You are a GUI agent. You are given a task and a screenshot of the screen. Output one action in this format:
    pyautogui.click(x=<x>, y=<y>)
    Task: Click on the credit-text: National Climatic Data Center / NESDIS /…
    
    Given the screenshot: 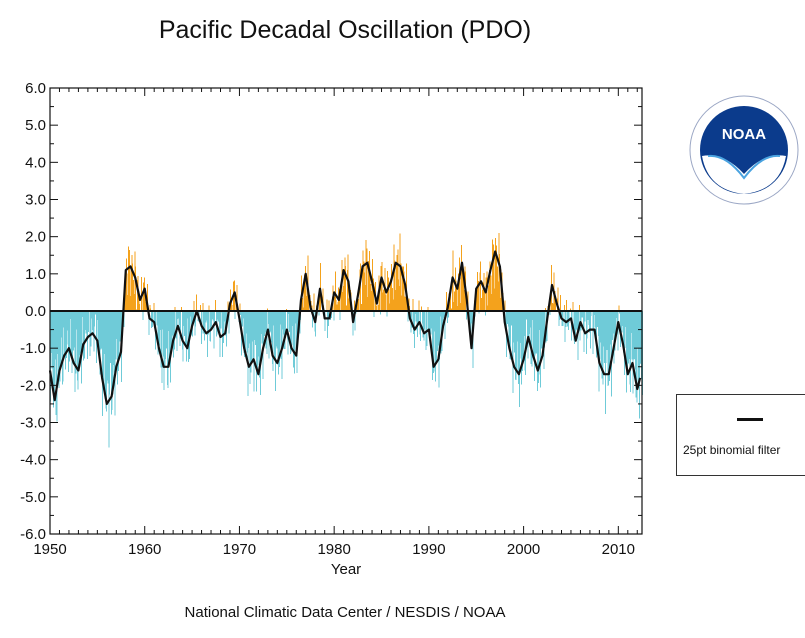 What is the action you would take?
    pyautogui.click(x=345, y=612)
    